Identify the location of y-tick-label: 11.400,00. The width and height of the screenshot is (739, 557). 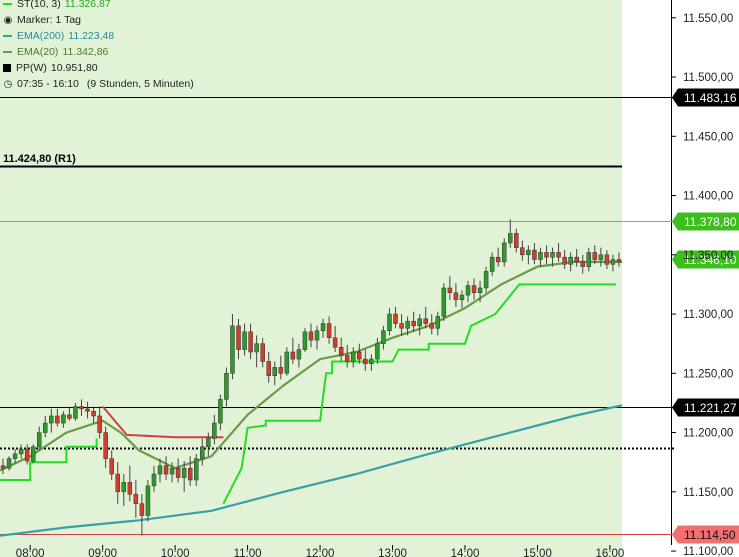
(708, 197).